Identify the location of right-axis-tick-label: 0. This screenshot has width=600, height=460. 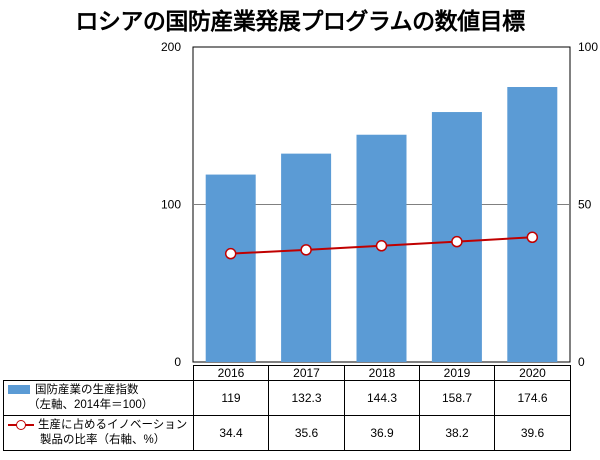
(581, 362).